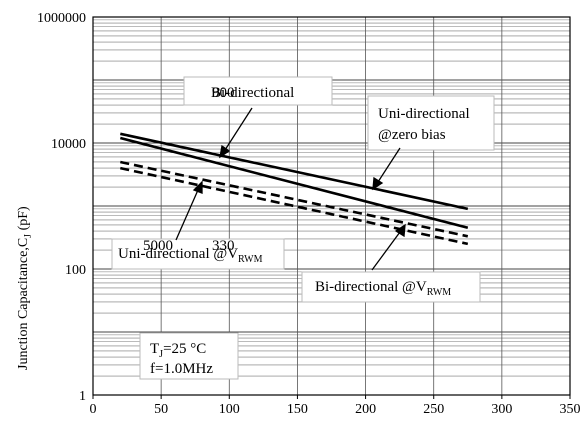 Image resolution: width=580 pixels, height=427 pixels. I want to click on annotation-bi-overlap: 900, so click(223, 93).